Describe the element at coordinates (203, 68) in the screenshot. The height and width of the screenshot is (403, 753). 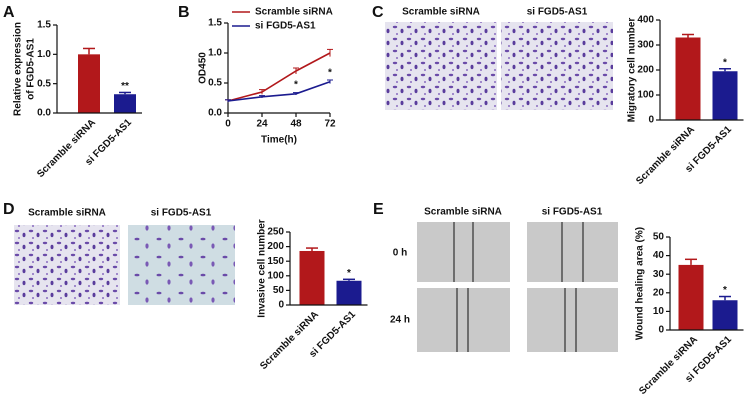
I see `y-axis-label: OD450` at that location.